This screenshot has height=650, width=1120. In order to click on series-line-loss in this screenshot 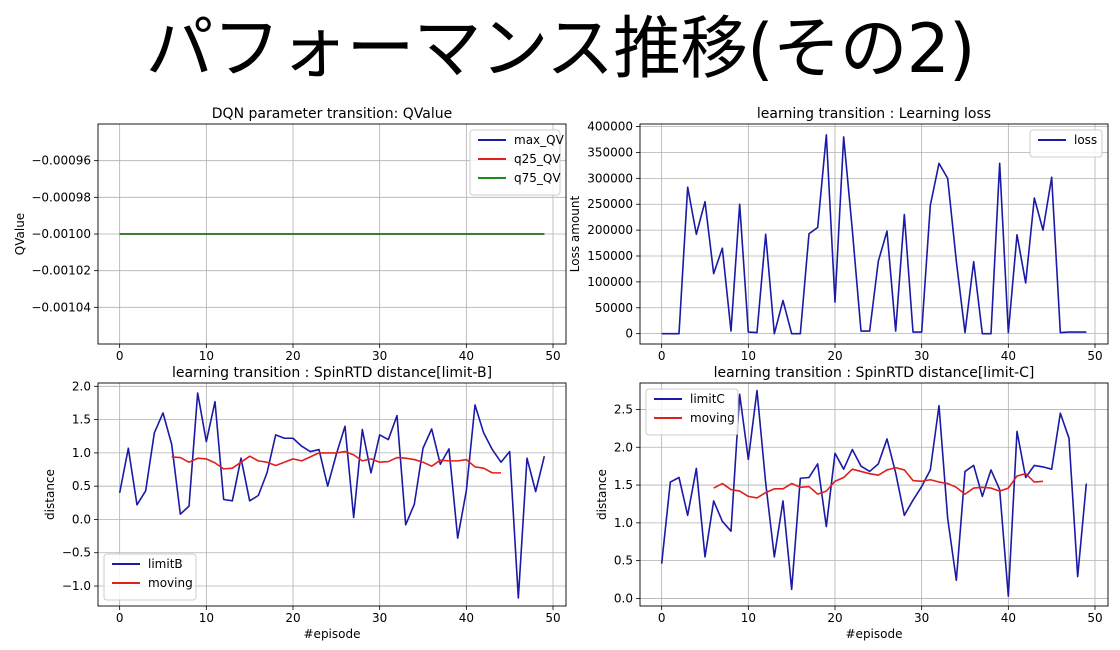, I will do `click(874, 234)`.